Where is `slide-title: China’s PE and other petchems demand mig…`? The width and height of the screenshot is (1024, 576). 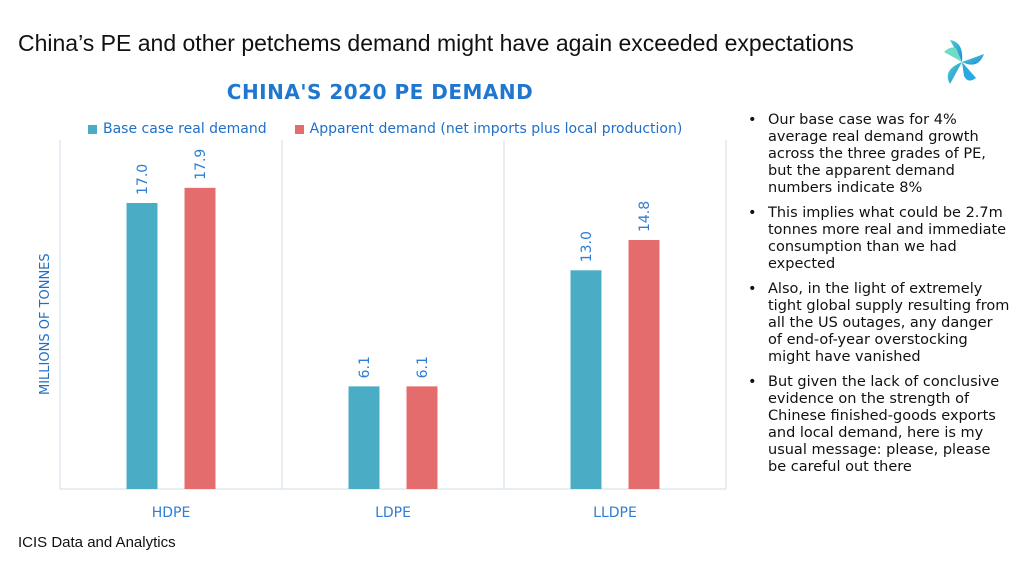 slide-title: China’s PE and other petchems demand mig… is located at coordinates (436, 43).